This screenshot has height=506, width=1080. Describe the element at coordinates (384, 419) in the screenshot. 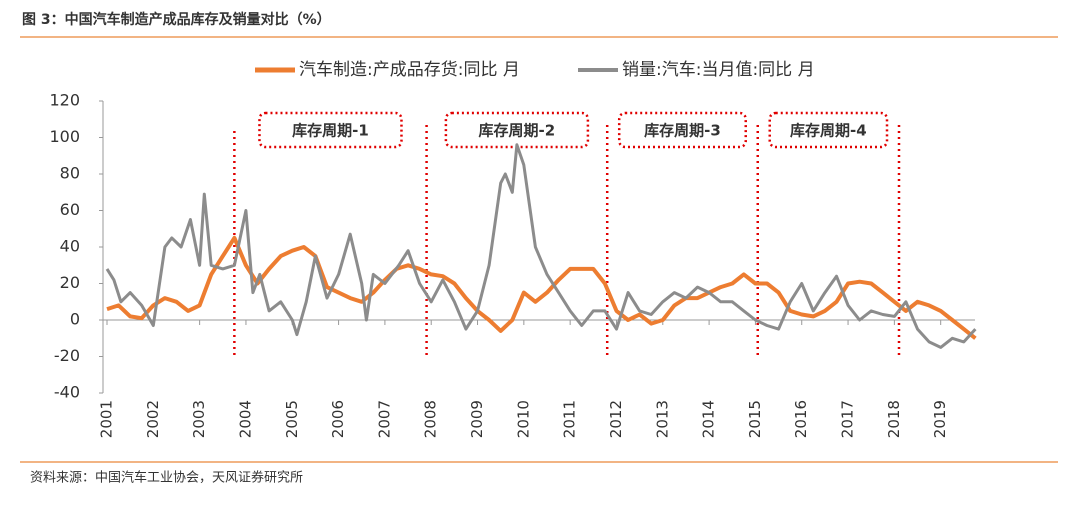

I see `x-tick-label: 2007` at that location.